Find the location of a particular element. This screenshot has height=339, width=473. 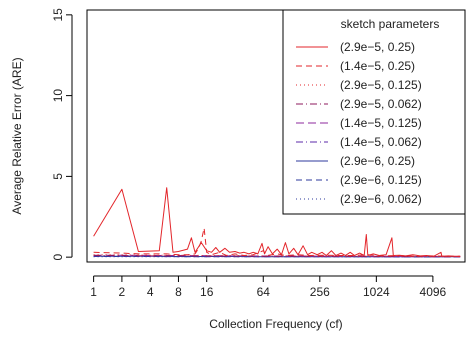

x-tick-label: 1024 is located at coordinates (376, 292).